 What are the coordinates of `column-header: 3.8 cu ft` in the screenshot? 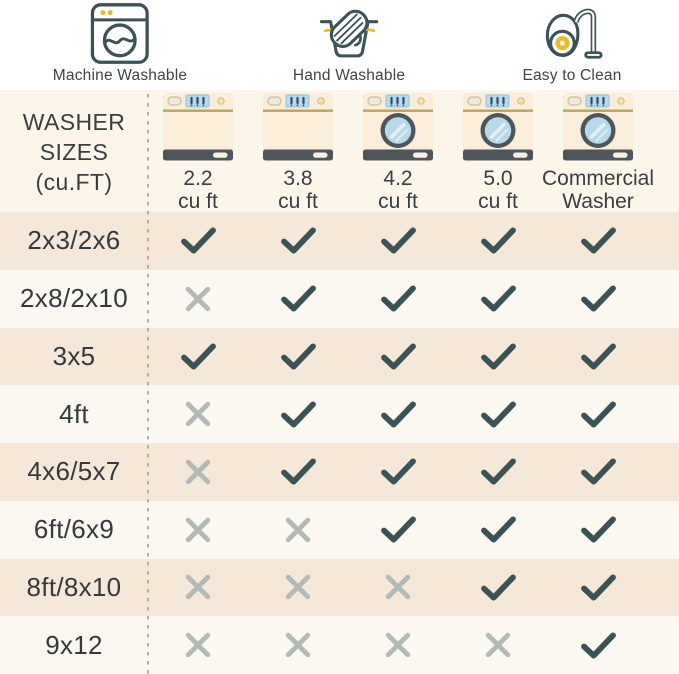 It's located at (298, 151).